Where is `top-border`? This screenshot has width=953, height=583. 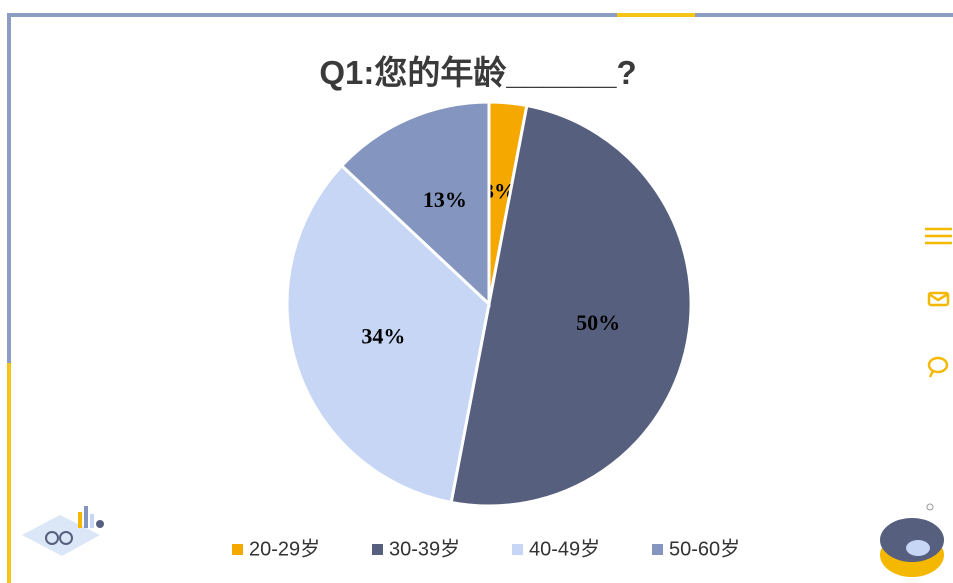
top-border is located at coordinates (481, 15).